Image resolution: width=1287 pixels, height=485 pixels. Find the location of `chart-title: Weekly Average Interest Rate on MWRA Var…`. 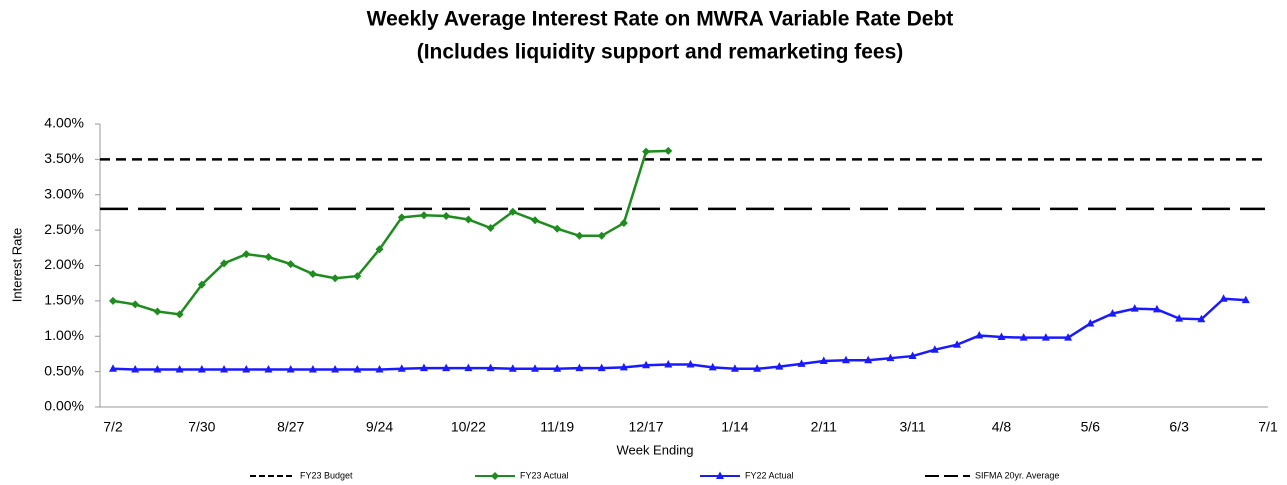

chart-title: Weekly Average Interest Rate on MWRA Var… is located at coordinates (660, 19).